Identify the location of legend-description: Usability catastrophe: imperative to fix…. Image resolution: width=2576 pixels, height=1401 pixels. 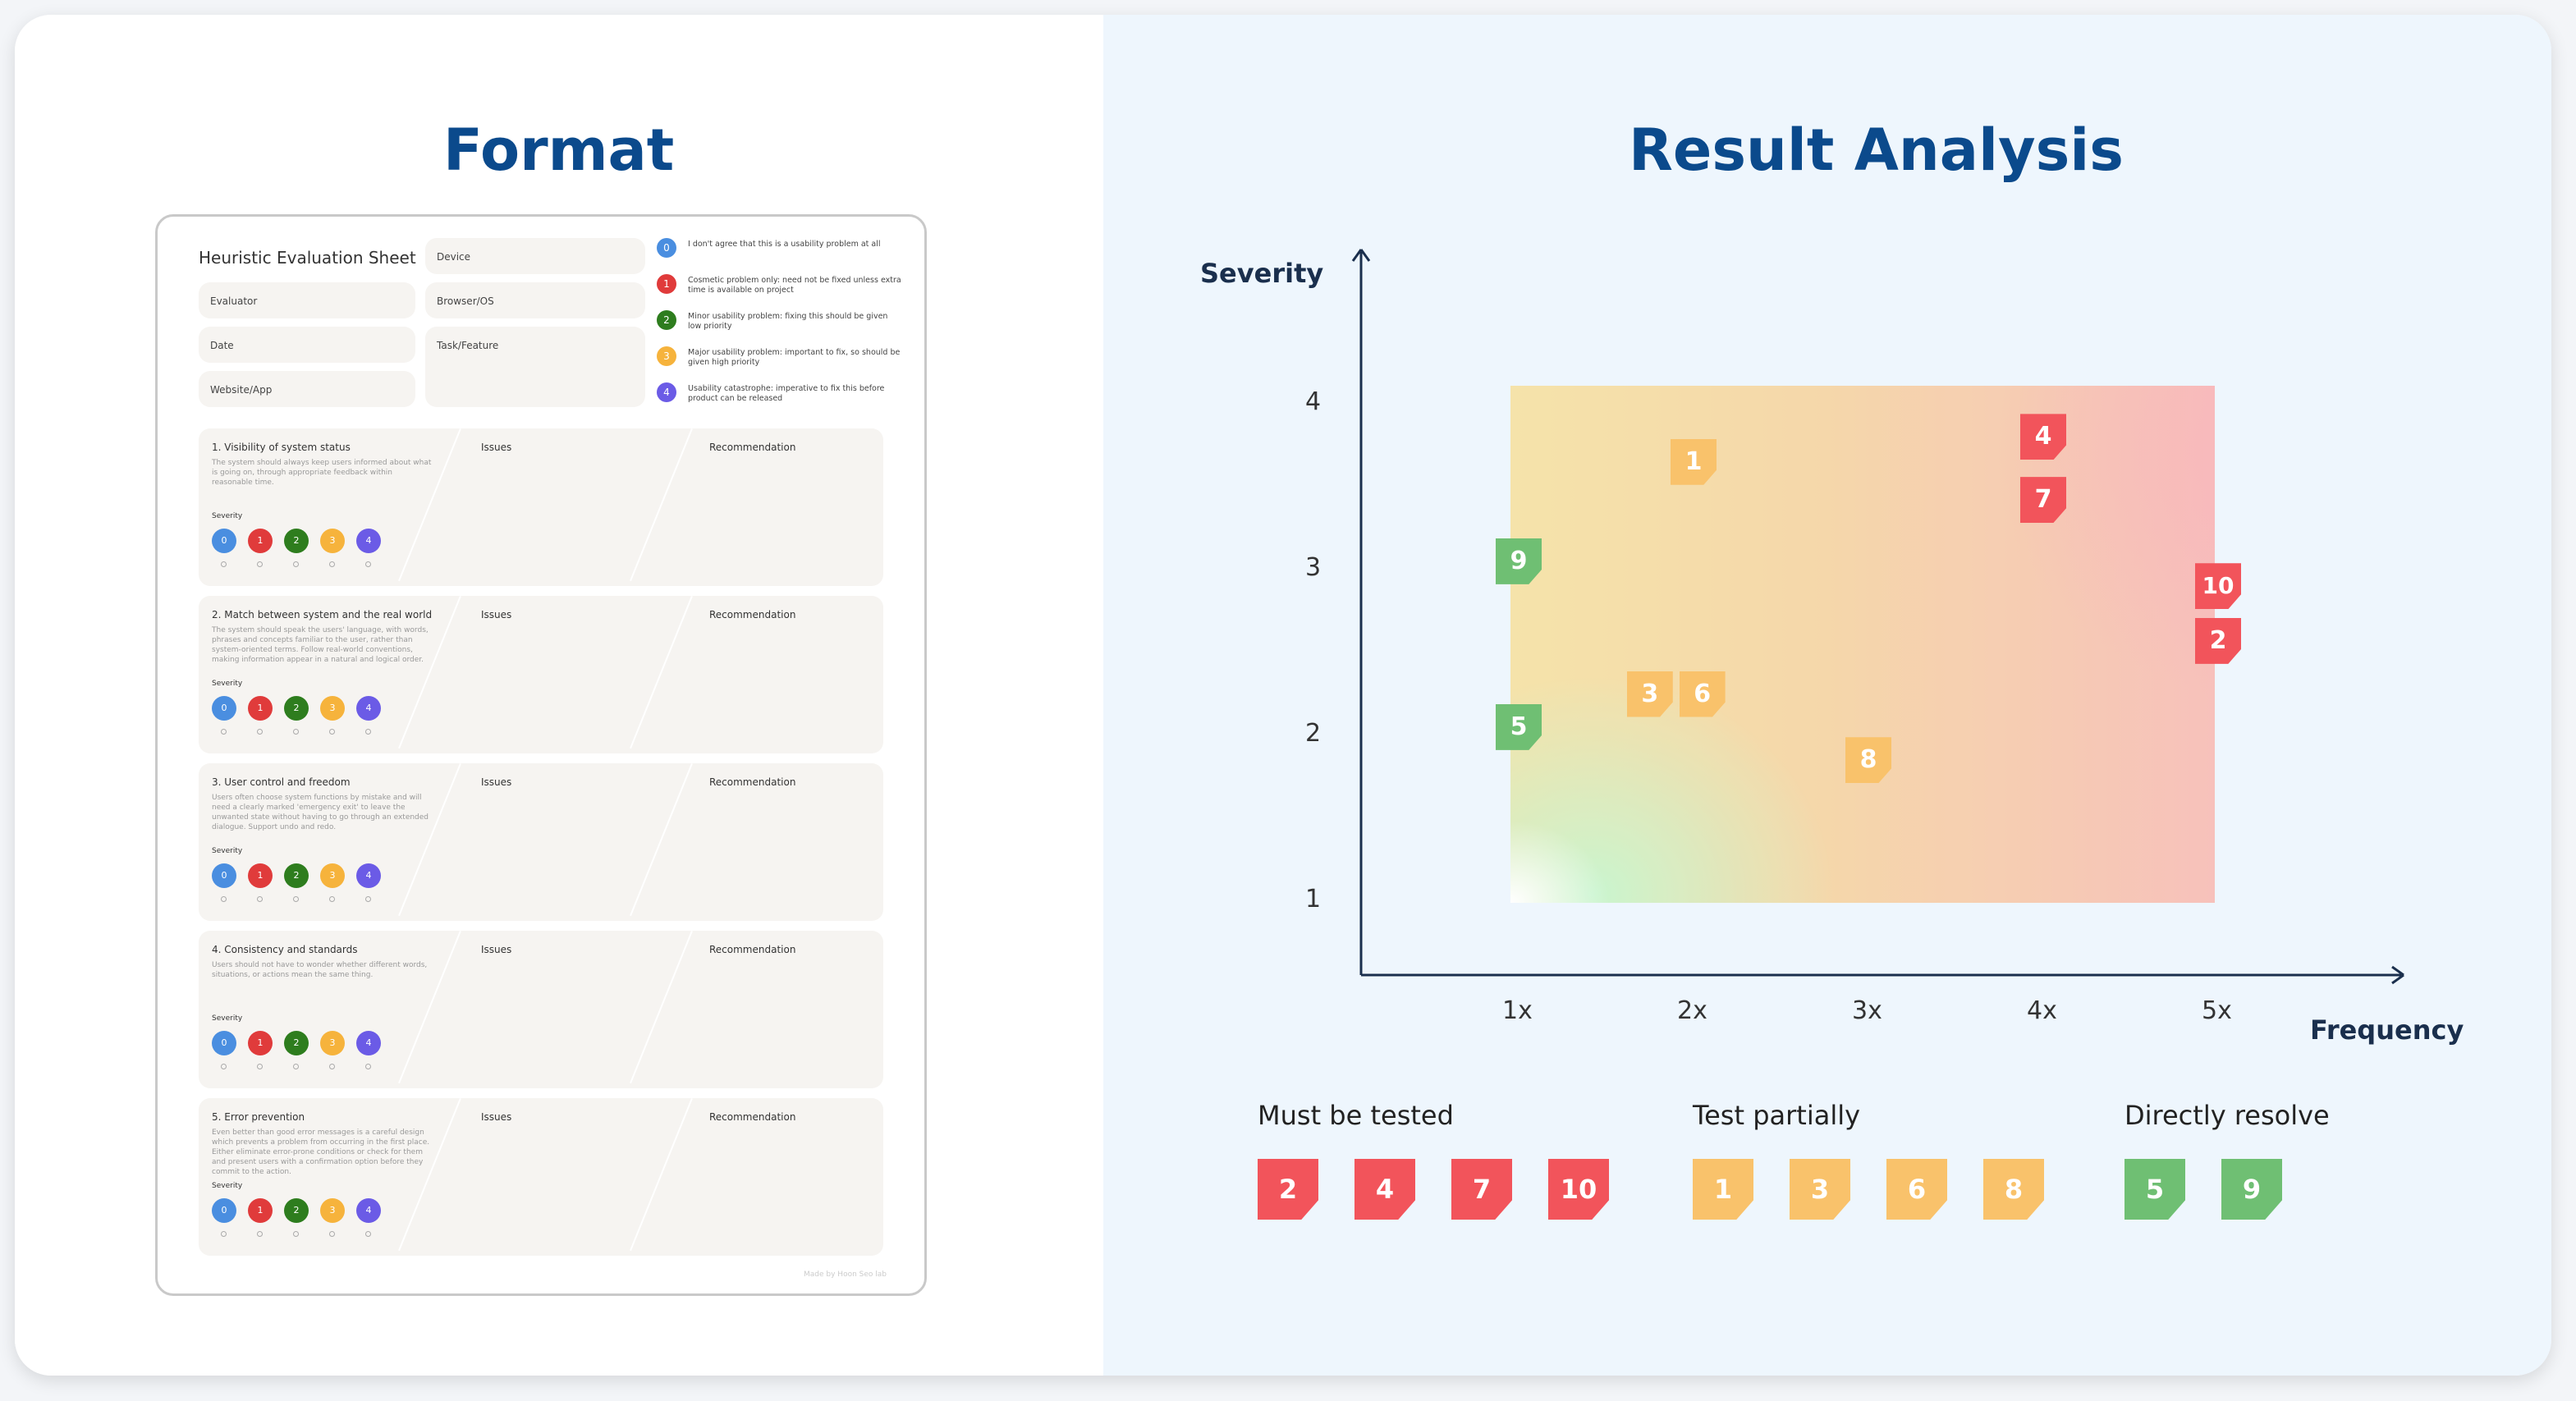
(786, 394).